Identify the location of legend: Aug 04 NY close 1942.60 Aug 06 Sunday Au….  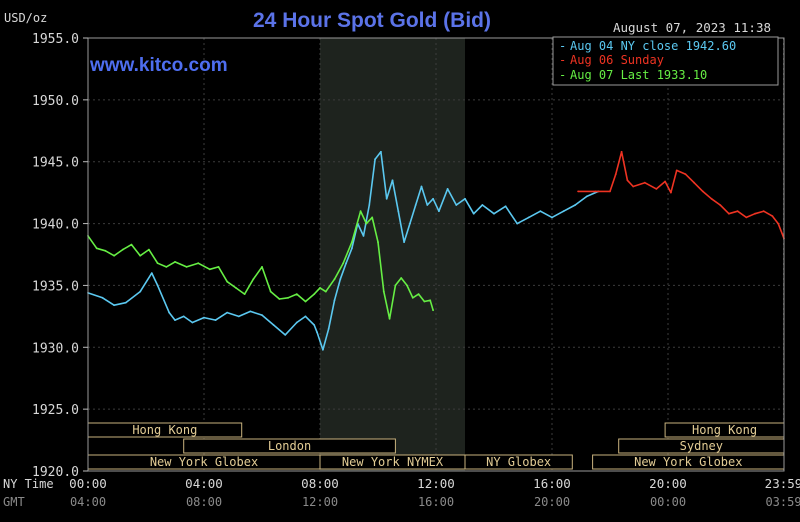
(665, 61).